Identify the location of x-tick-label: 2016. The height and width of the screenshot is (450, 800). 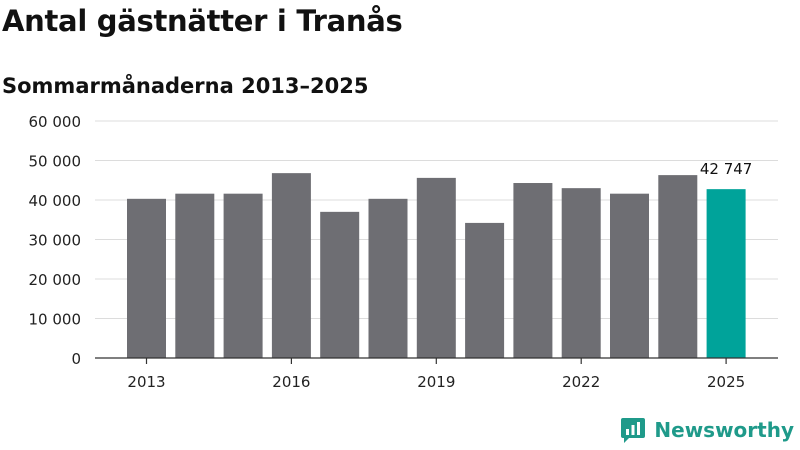
(291, 382).